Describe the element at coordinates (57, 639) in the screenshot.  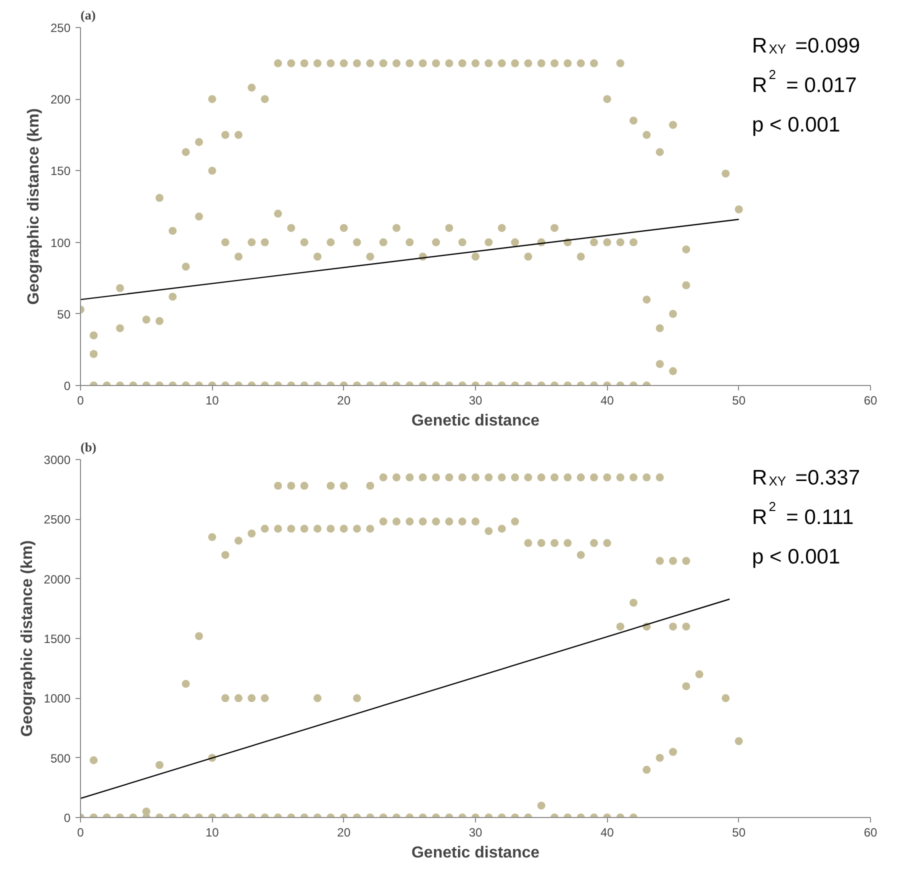
I see `y-tick-label: 1500` at that location.